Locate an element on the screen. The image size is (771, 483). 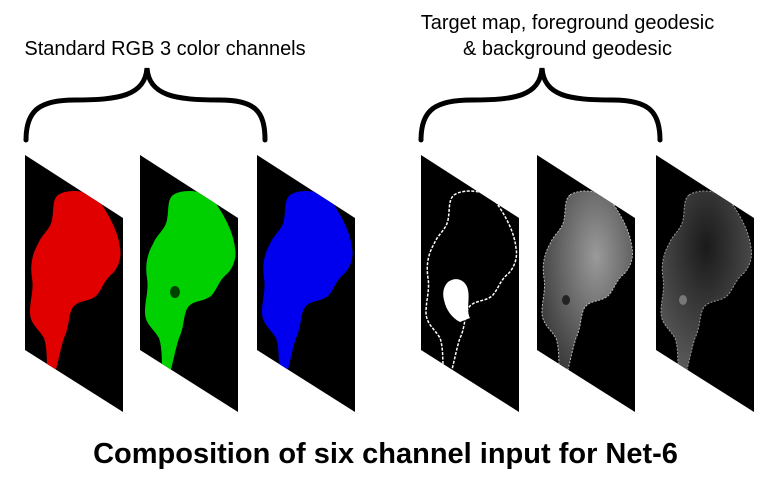
brace-rgb is located at coordinates (145, 105).